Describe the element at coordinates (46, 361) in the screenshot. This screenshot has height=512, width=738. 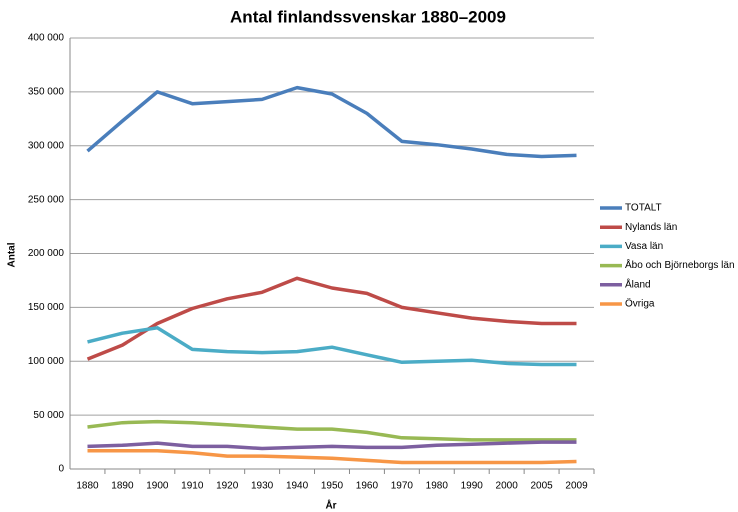
I see `y-tick-label: 100 000` at that location.